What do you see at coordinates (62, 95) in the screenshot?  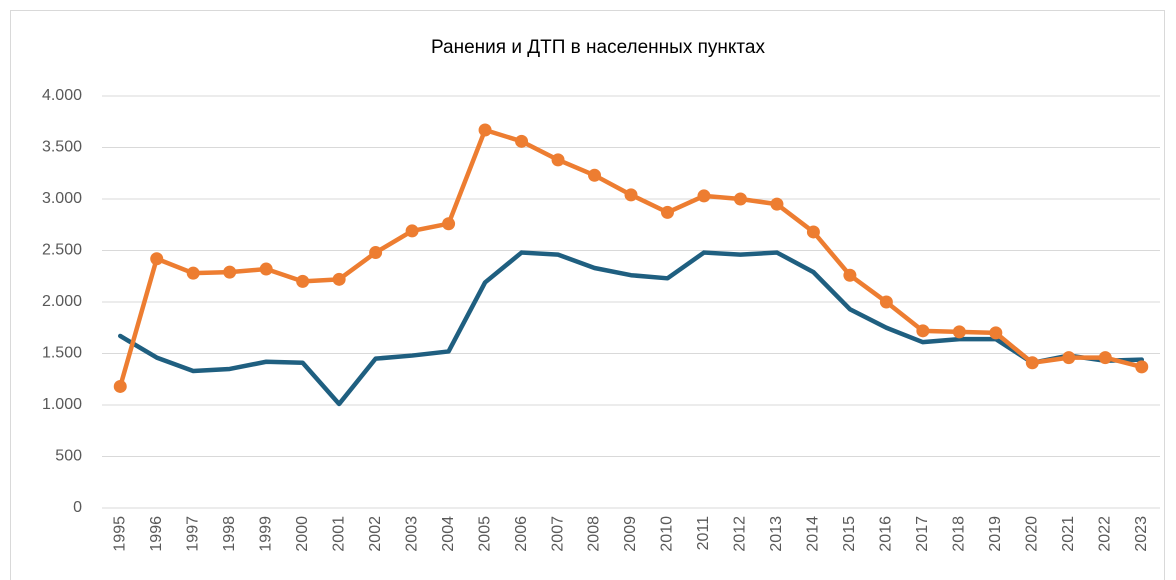 I see `y-tick-label: 4.000` at bounding box center [62, 95].